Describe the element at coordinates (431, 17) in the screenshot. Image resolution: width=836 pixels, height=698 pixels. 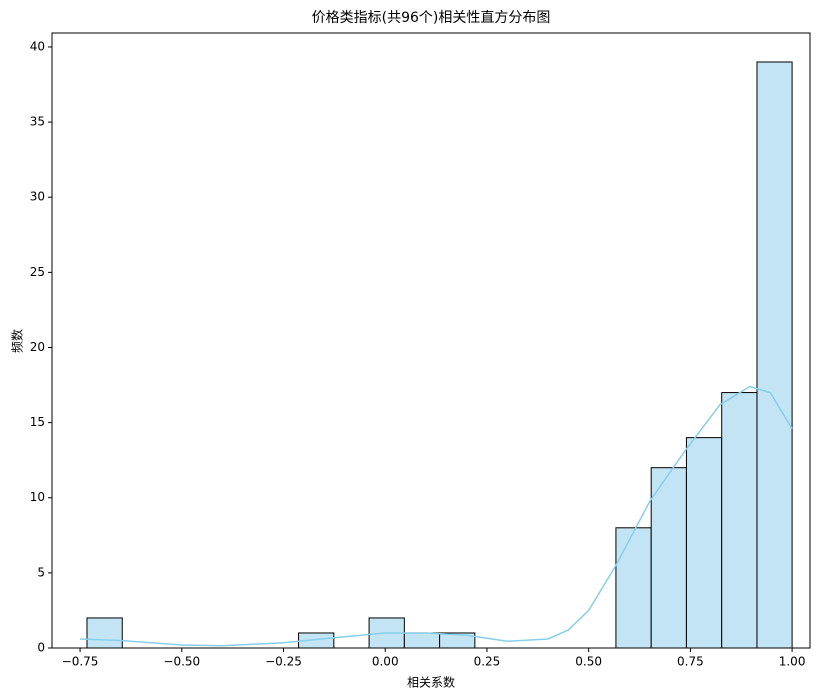
I see `chart-title: 价格类指标(共96个)相关性直方分布图` at that location.